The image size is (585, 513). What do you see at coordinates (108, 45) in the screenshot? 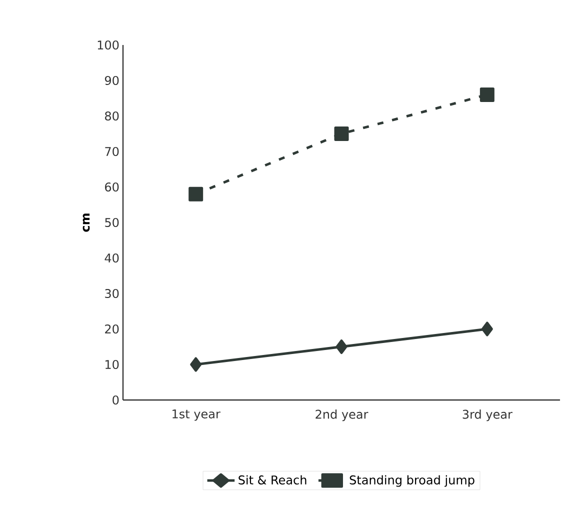
I see `y-tick-label: 100` at bounding box center [108, 45].